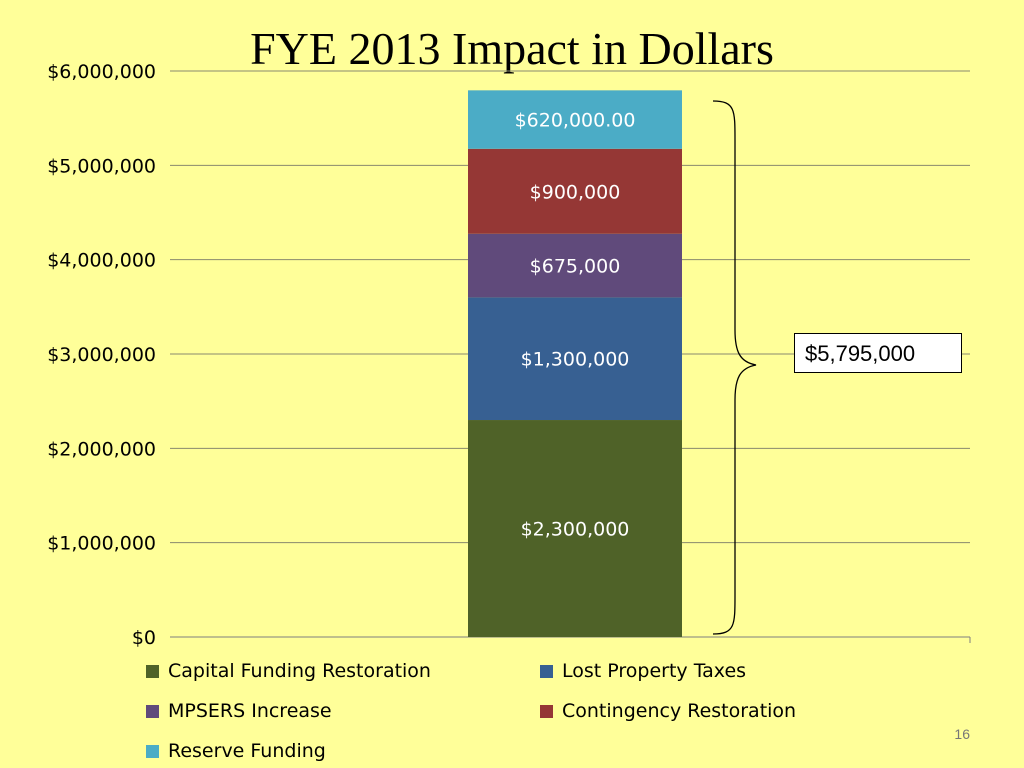 This screenshot has width=1024, height=768. I want to click on legend-item: Lost Property Taxes, so click(740, 671).